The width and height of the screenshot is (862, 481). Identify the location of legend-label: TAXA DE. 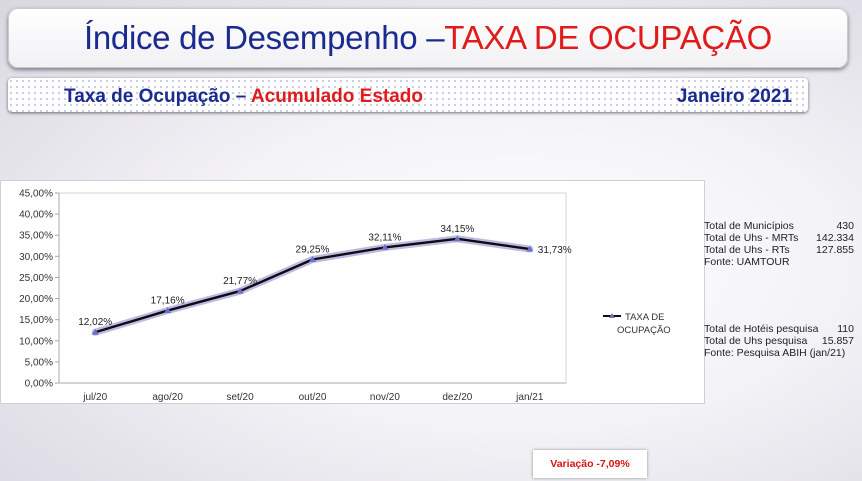
(644, 317).